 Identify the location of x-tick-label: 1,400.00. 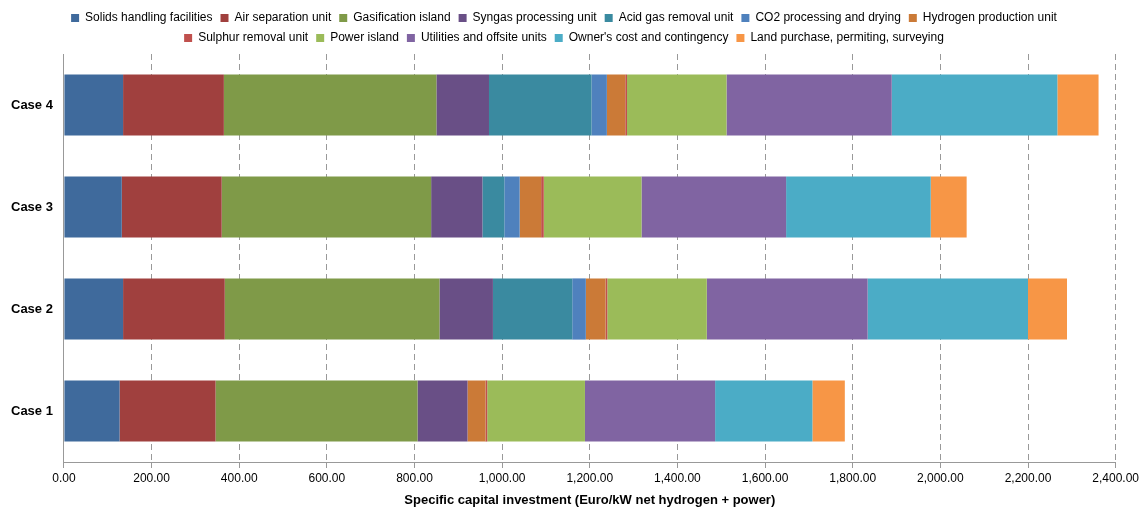
(678, 477).